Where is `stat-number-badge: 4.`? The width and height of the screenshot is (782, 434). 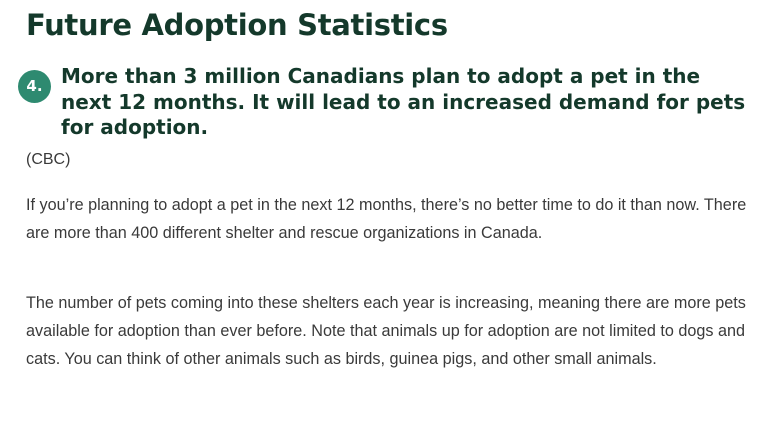
stat-number-badge: 4. is located at coordinates (34, 86).